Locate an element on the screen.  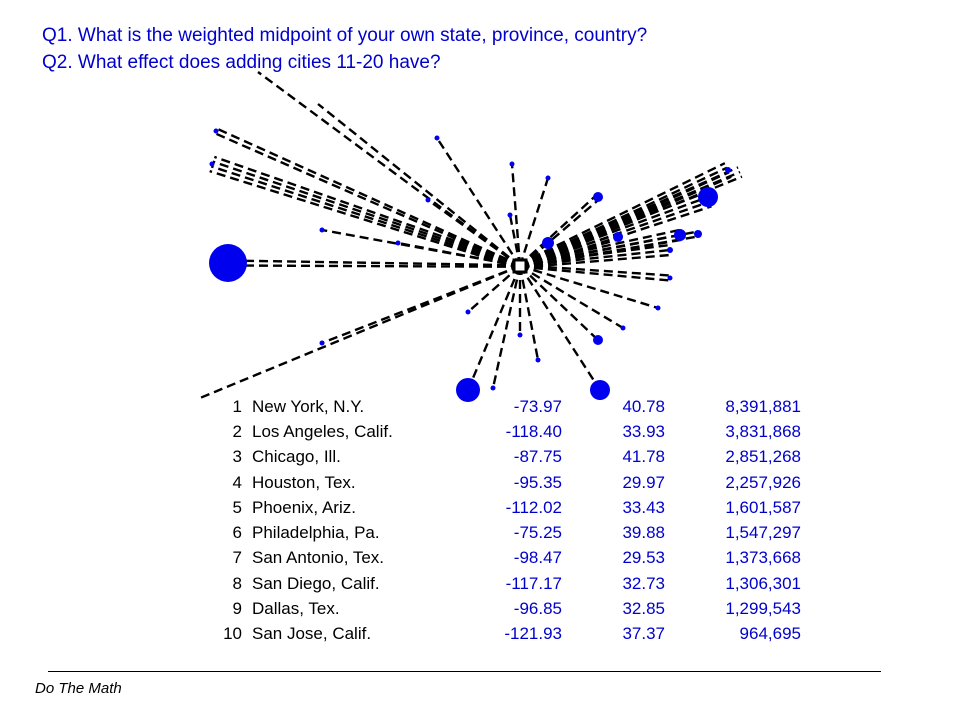
city-city-cell: San Jose, Calif. is located at coordinates (312, 634).